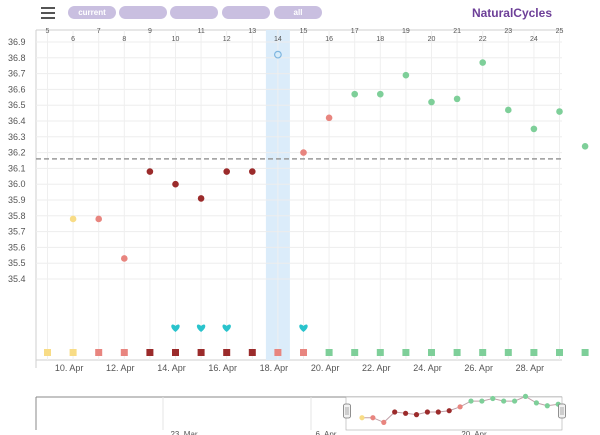 Image resolution: width=600 pixels, height=435 pixels. What do you see at coordinates (17, 200) in the screenshot?
I see `y-tick-label: 35.9` at bounding box center [17, 200].